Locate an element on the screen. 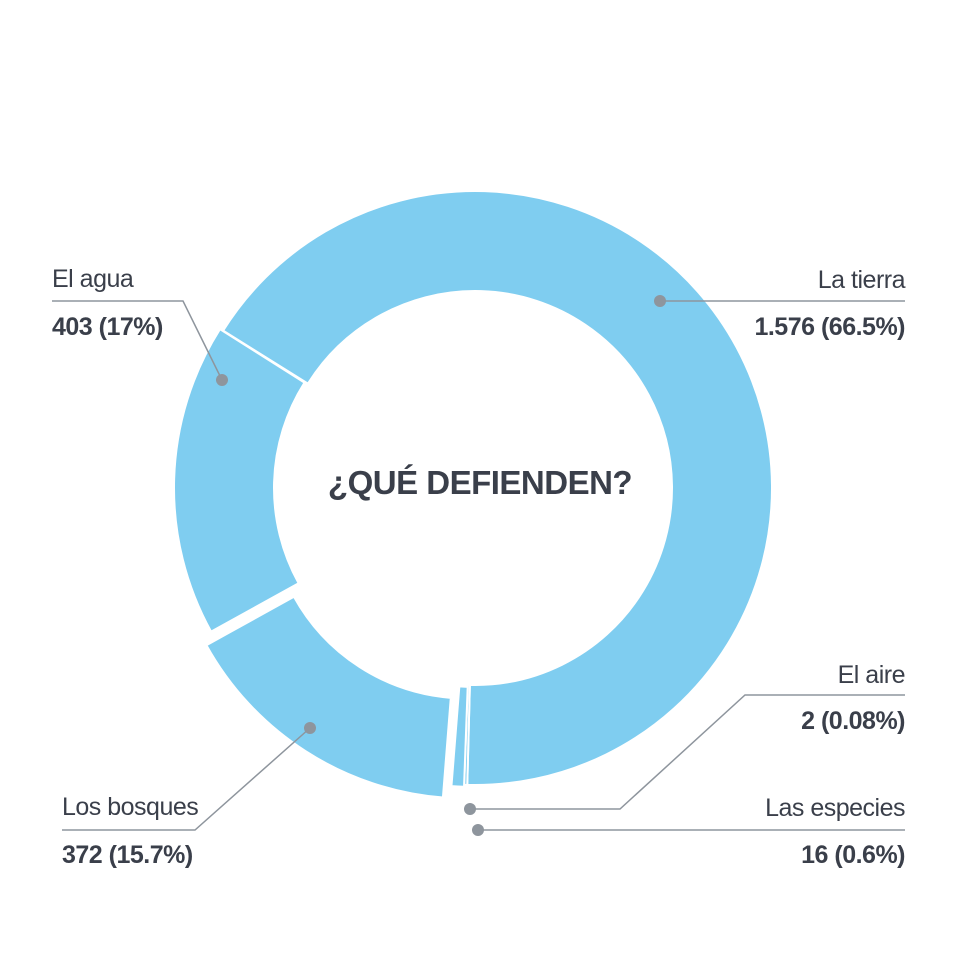 This screenshot has height=960, width=960. label-name-el-agua: El agua is located at coordinates (93, 279).